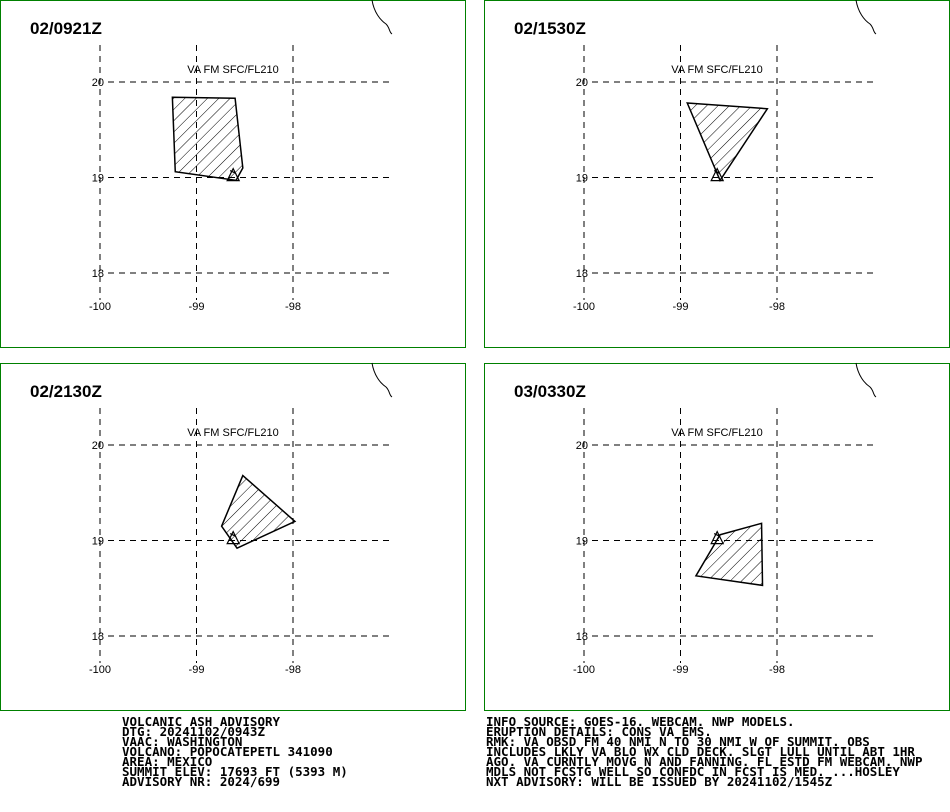 Image resolution: width=950 pixels, height=812 pixels. I want to click on advisory-line: DTG: 20241102/0943Z, so click(193, 731).